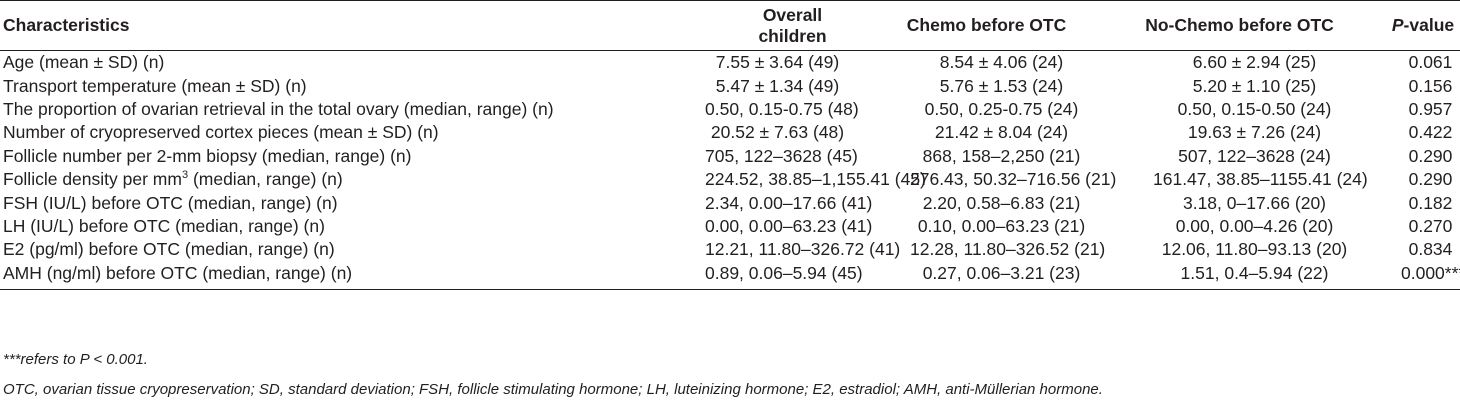 This screenshot has height=405, width=1460. I want to click on cell-nochemo: 0.00, 0.00–4.26 (20), so click(1254, 225).